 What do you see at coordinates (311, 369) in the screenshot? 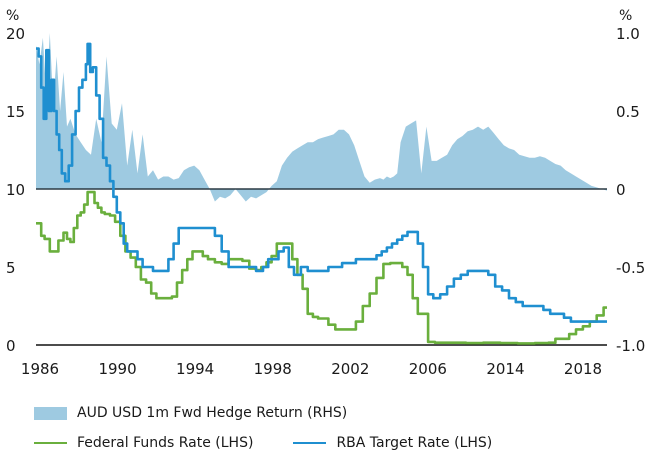
I see `x-axis: 1986 1990 1994 1998 2002 2006 2014 2018` at bounding box center [311, 369].